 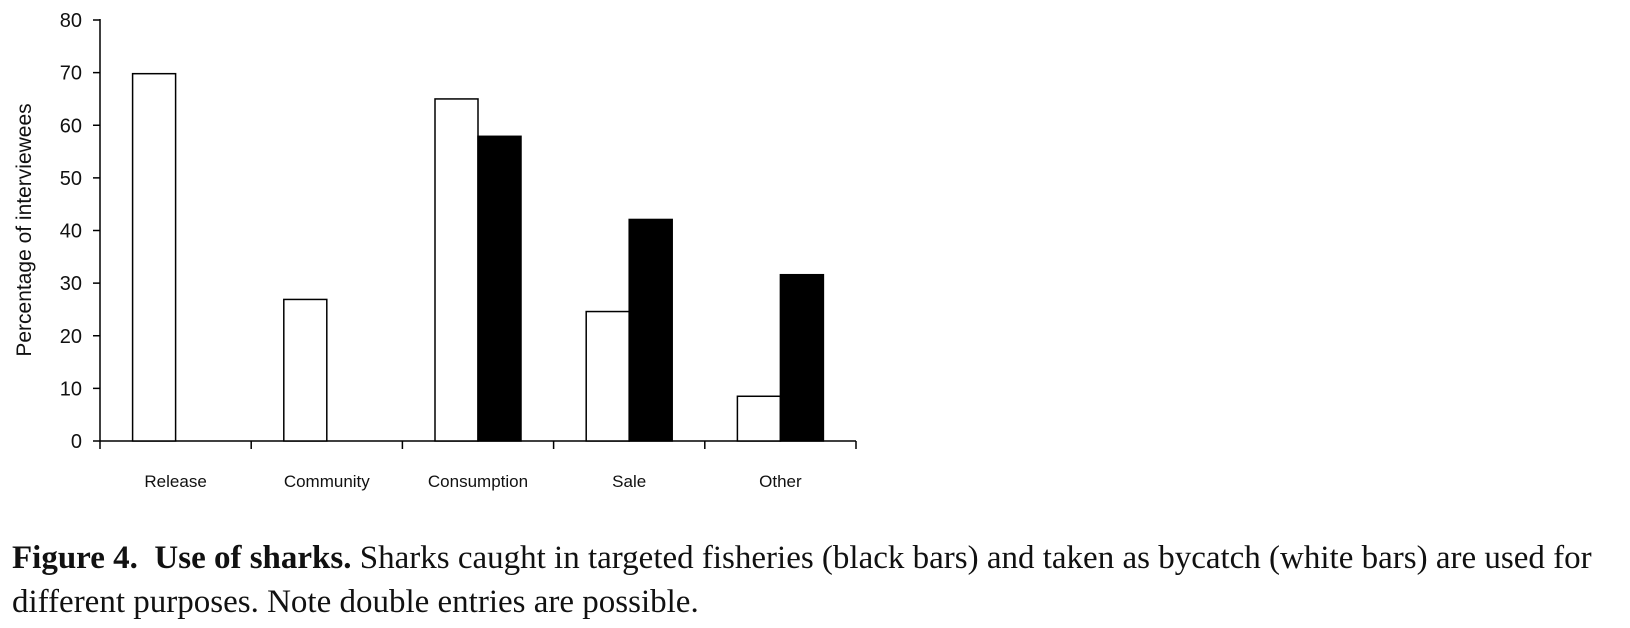 What do you see at coordinates (759, 418) in the screenshot?
I see `bar-other-white` at bounding box center [759, 418].